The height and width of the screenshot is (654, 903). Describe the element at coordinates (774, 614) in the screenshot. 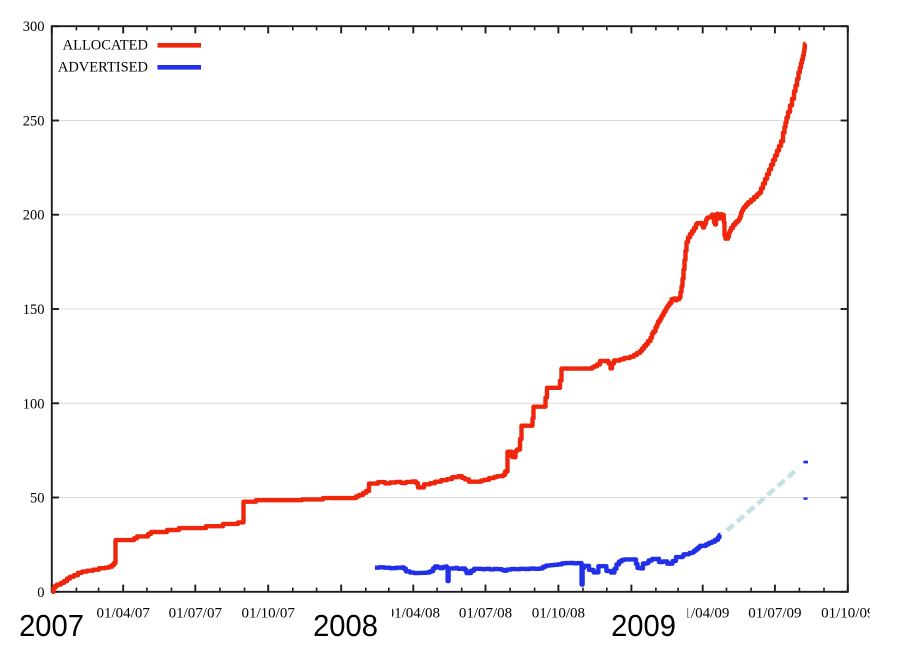

I see `svg-text: 01/07/09` at that location.